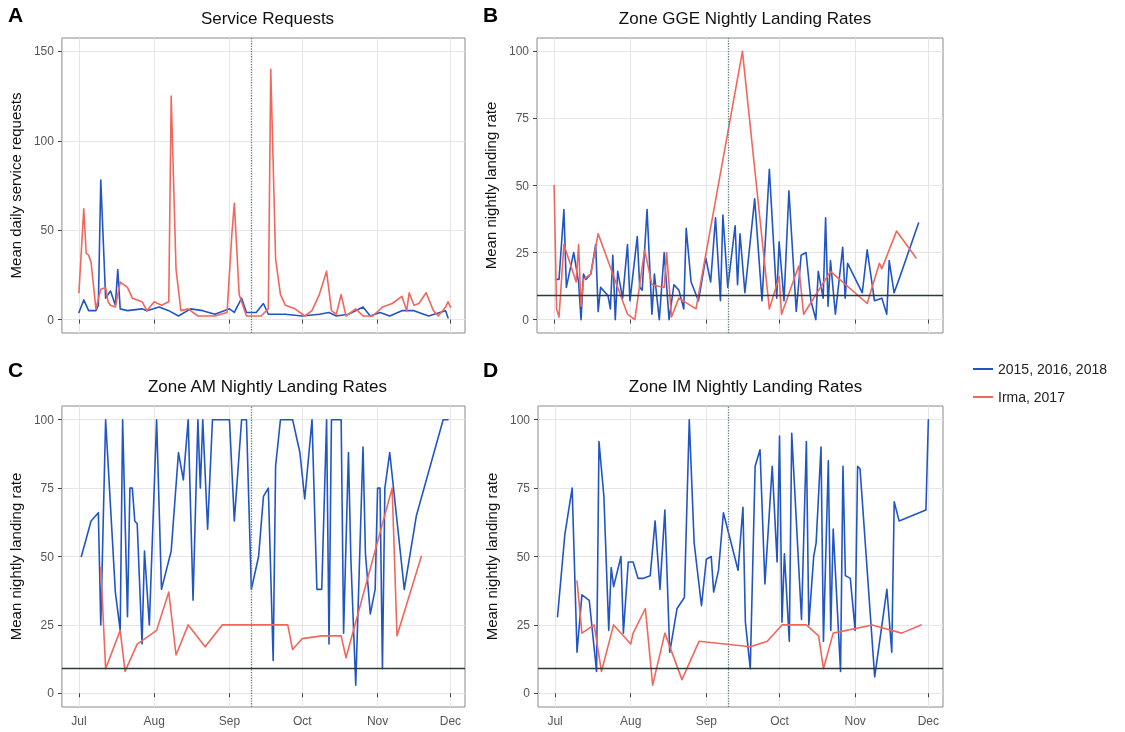 This screenshot has height=732, width=1125. What do you see at coordinates (15, 185) in the screenshot?
I see `y-axis-title: Mean daily service requests` at bounding box center [15, 185].